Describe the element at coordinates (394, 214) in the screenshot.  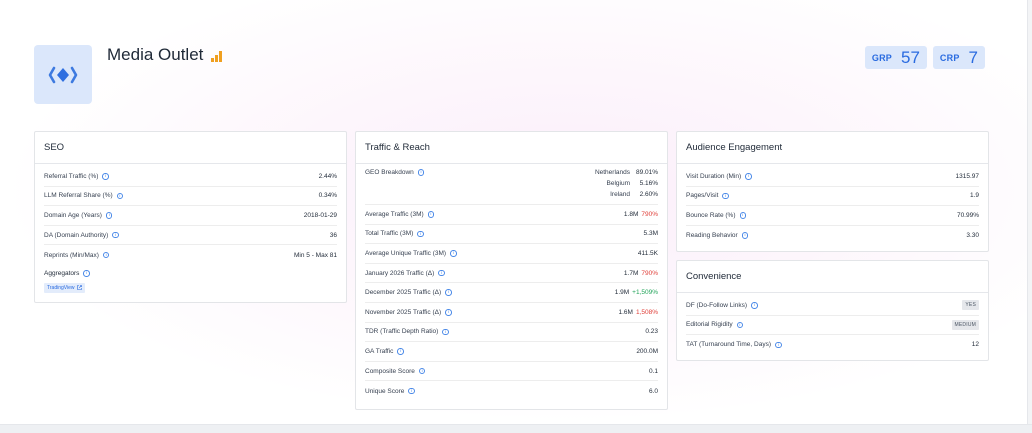
I see `row-label: Average Traffic (3M)` at that location.